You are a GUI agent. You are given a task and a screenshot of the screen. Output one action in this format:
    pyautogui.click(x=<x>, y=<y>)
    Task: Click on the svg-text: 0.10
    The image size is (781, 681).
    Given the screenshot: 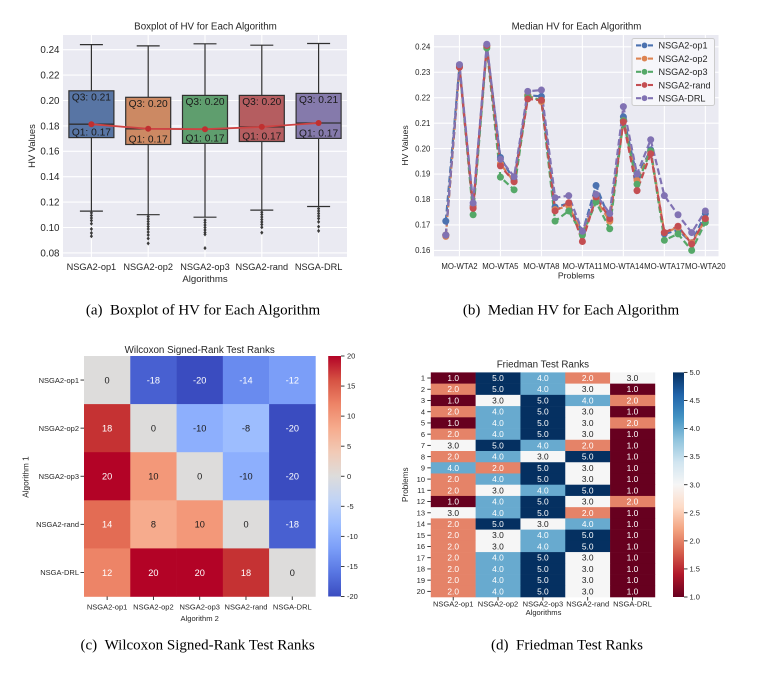 What is the action you would take?
    pyautogui.click(x=50, y=228)
    